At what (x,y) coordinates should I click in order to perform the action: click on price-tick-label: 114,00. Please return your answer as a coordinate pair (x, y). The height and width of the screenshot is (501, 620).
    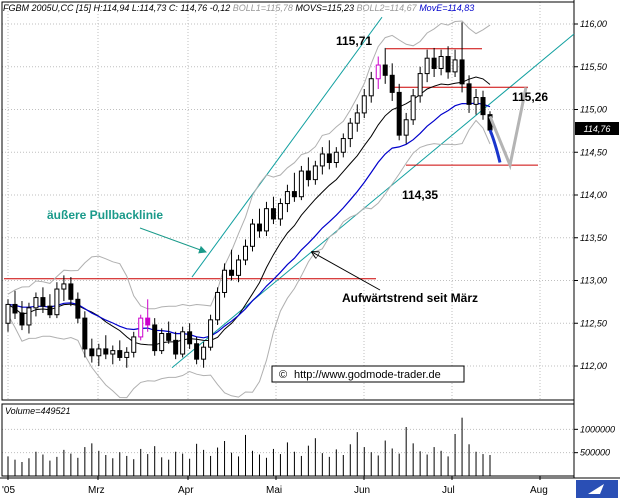
    Looking at the image, I should click on (593, 195).